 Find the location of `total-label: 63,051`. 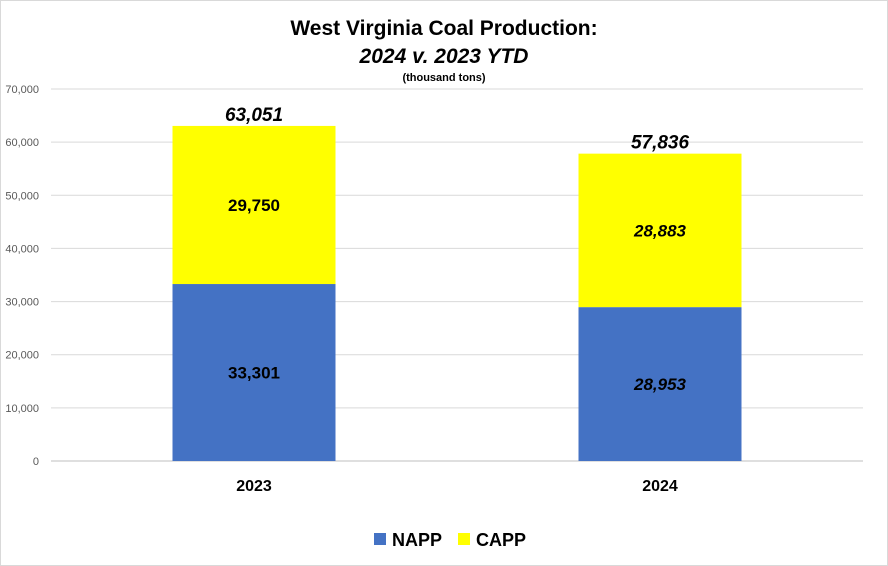

total-label: 63,051 is located at coordinates (254, 115).